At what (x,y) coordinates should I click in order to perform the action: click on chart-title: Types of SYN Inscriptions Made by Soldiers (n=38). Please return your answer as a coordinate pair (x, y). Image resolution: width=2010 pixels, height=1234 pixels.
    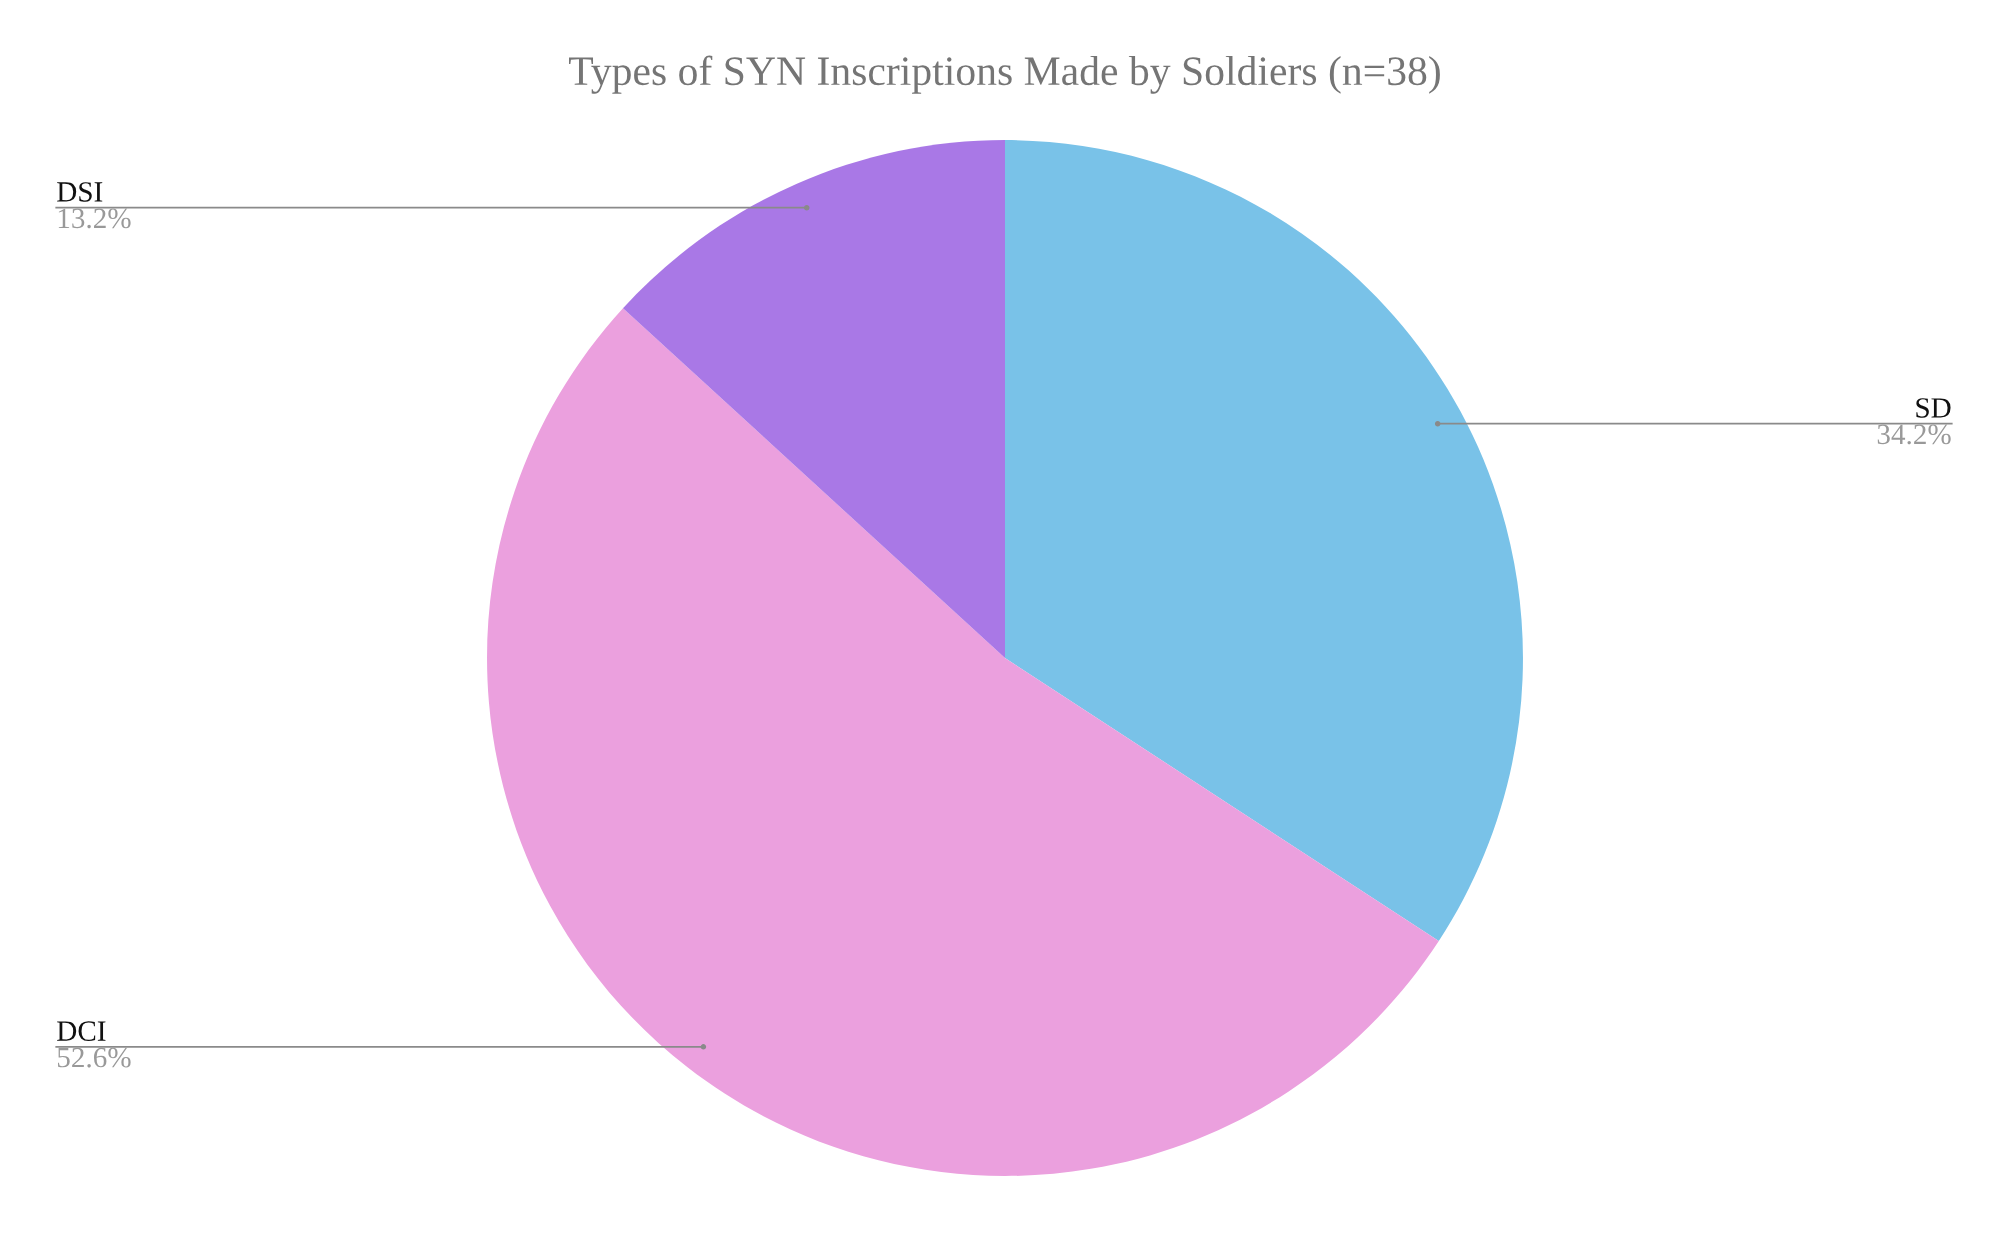
    Looking at the image, I should click on (1004, 74).